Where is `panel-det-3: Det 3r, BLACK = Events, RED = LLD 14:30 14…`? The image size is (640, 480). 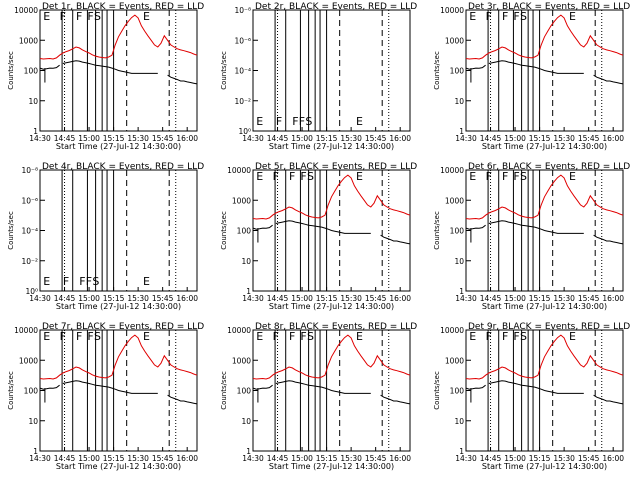 panel-det-3: Det 3r, BLACK = Events, RED = LLD 14:30 14… is located at coordinates (531, 76).